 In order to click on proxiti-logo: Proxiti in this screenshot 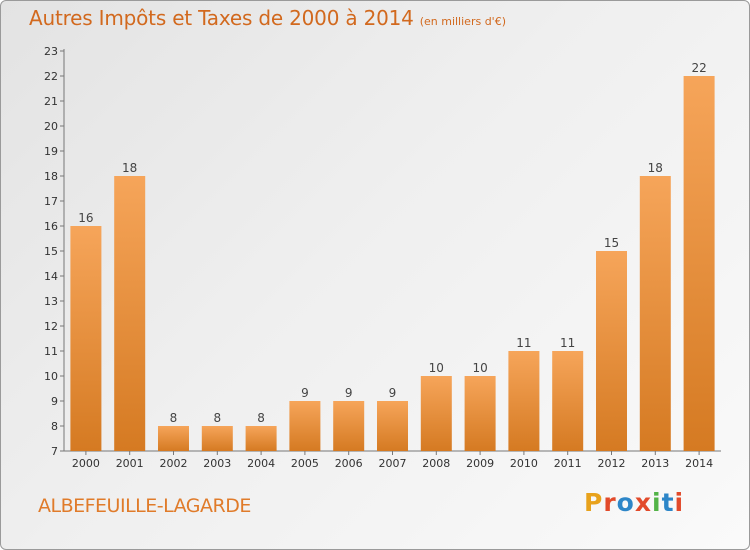, I will do `click(634, 502)`.